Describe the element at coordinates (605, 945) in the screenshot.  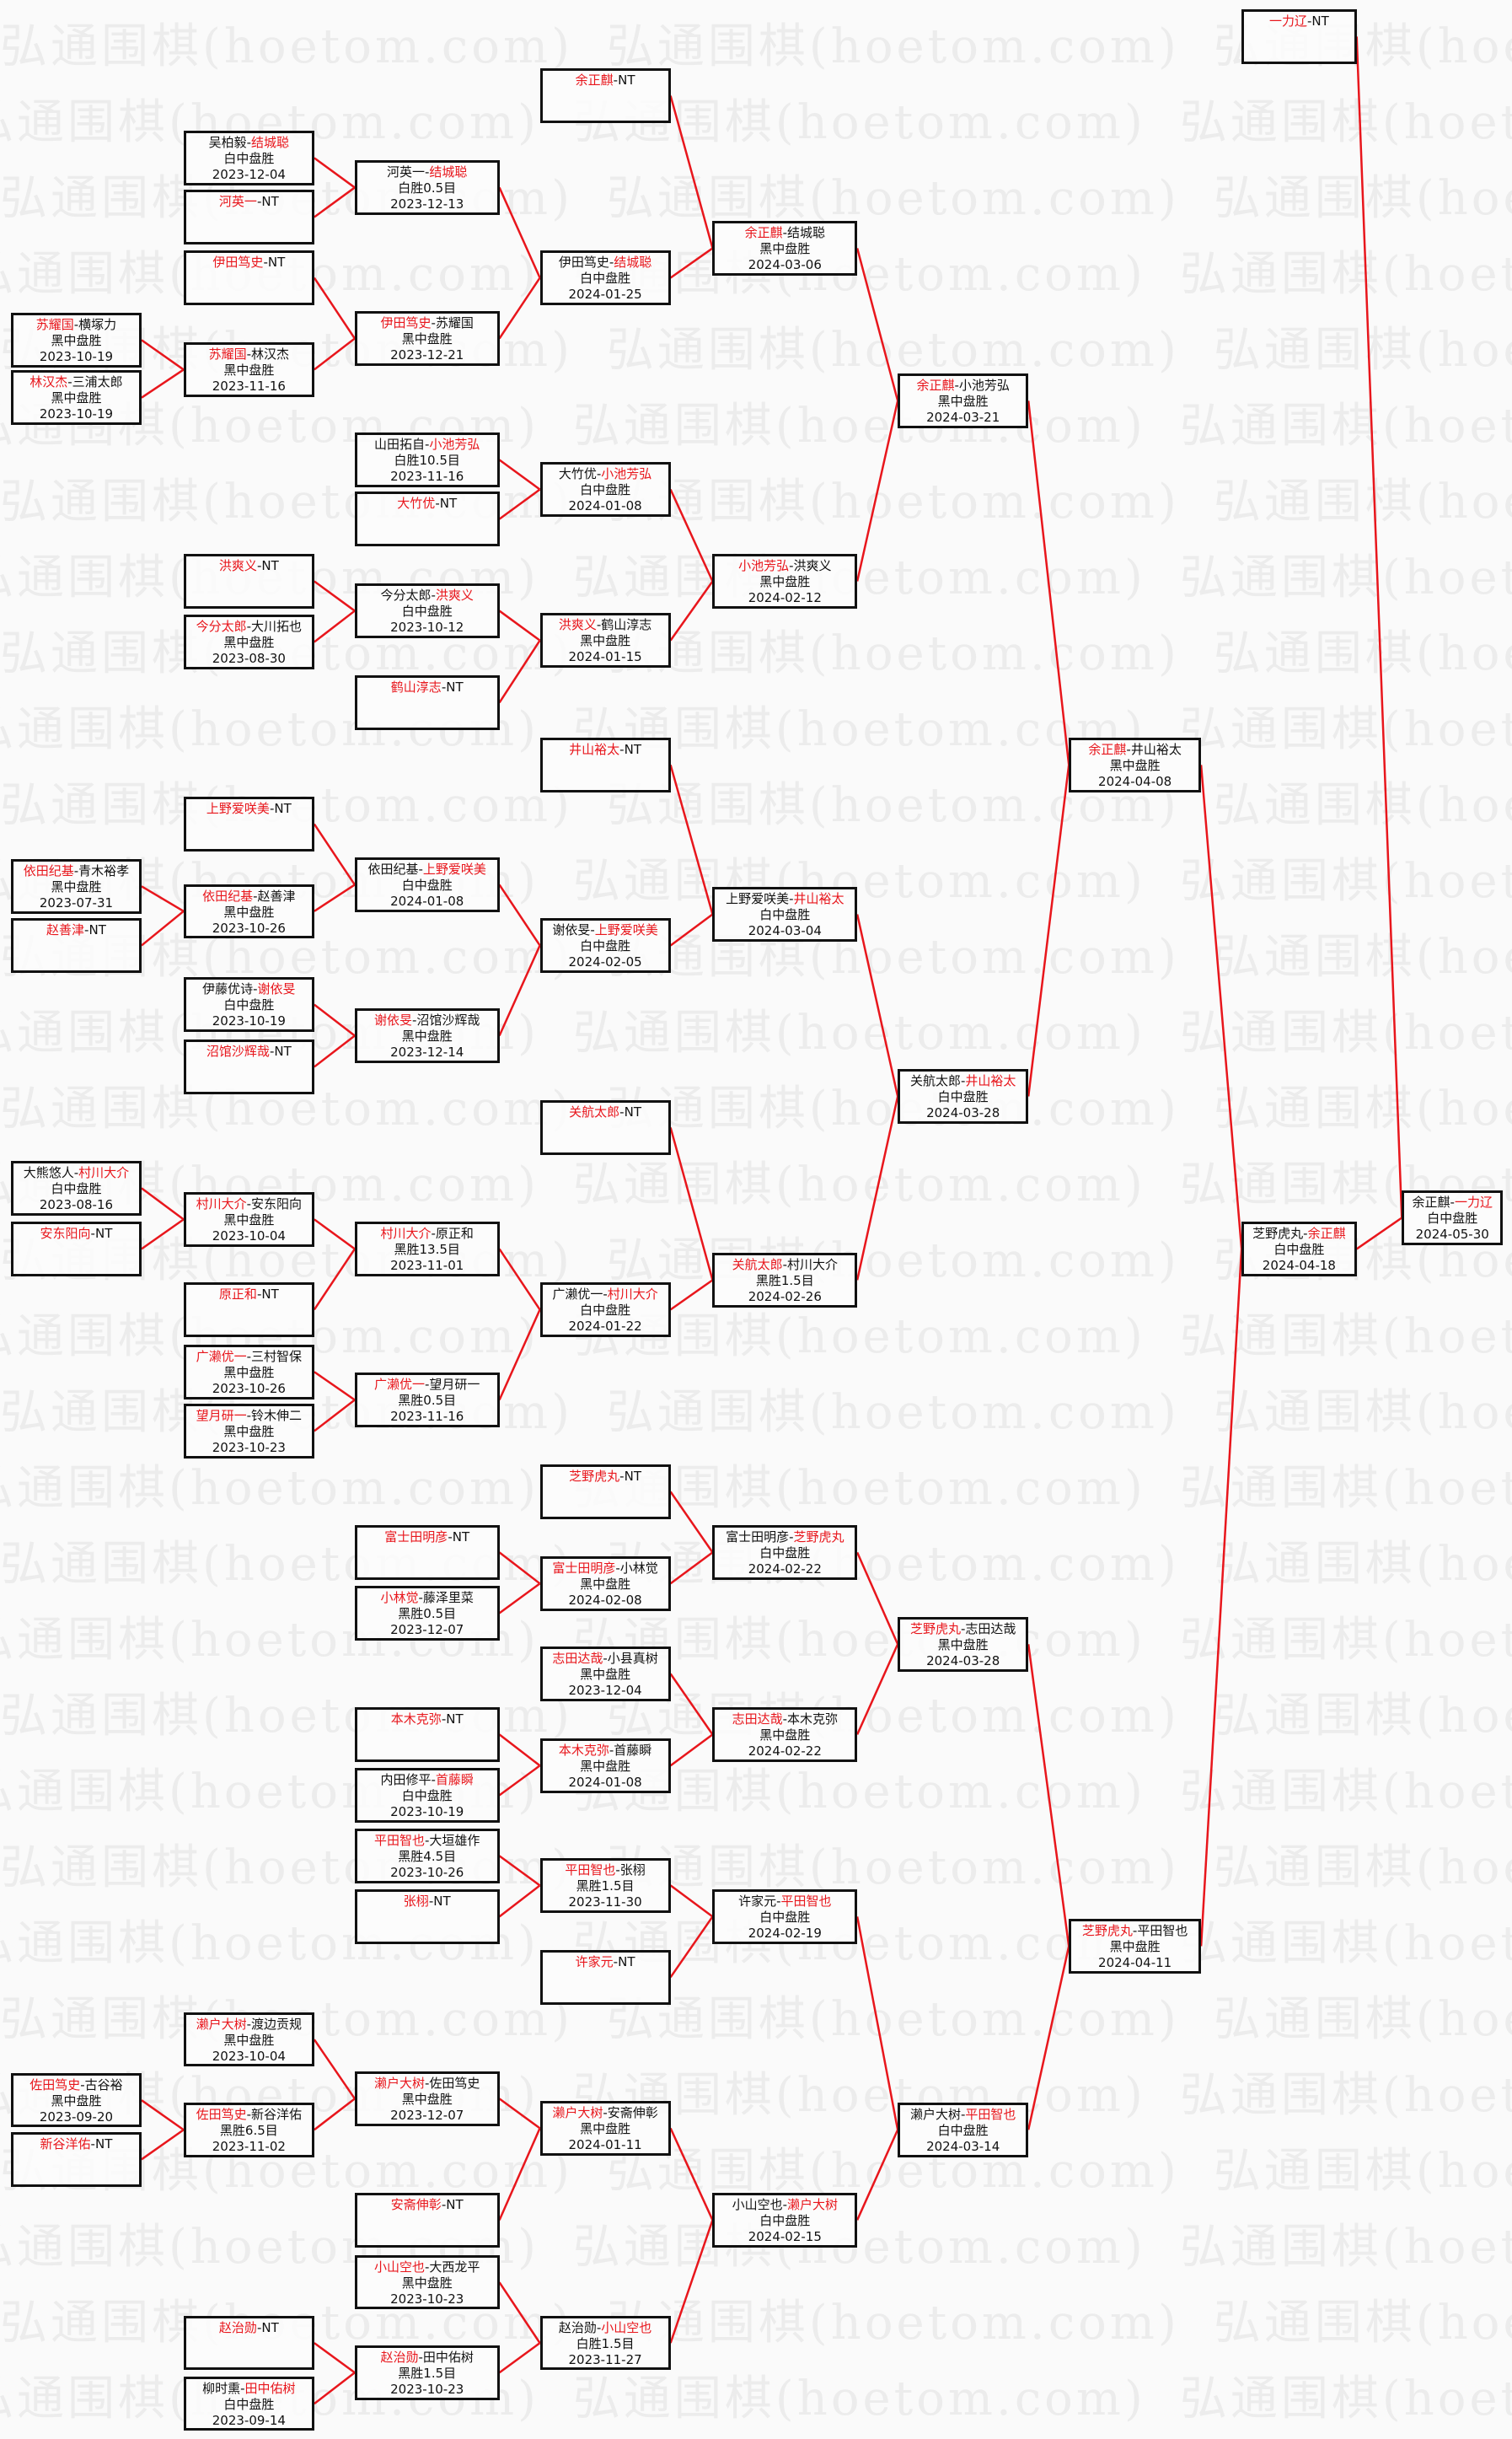
I see `match-box: 谢依旻-上野爱咲美 白中盘胜 2024-02-05` at that location.